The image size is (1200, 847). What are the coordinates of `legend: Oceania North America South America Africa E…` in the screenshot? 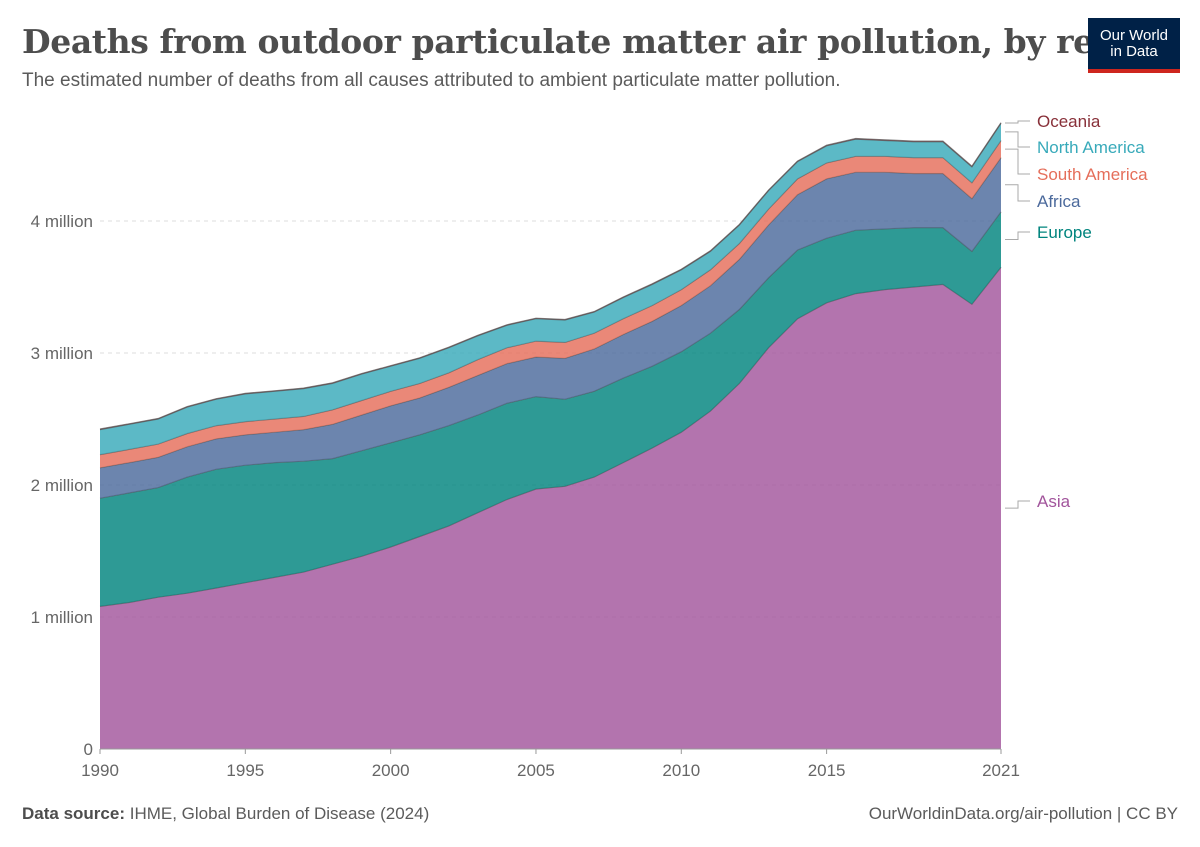 It's located at (1076, 311).